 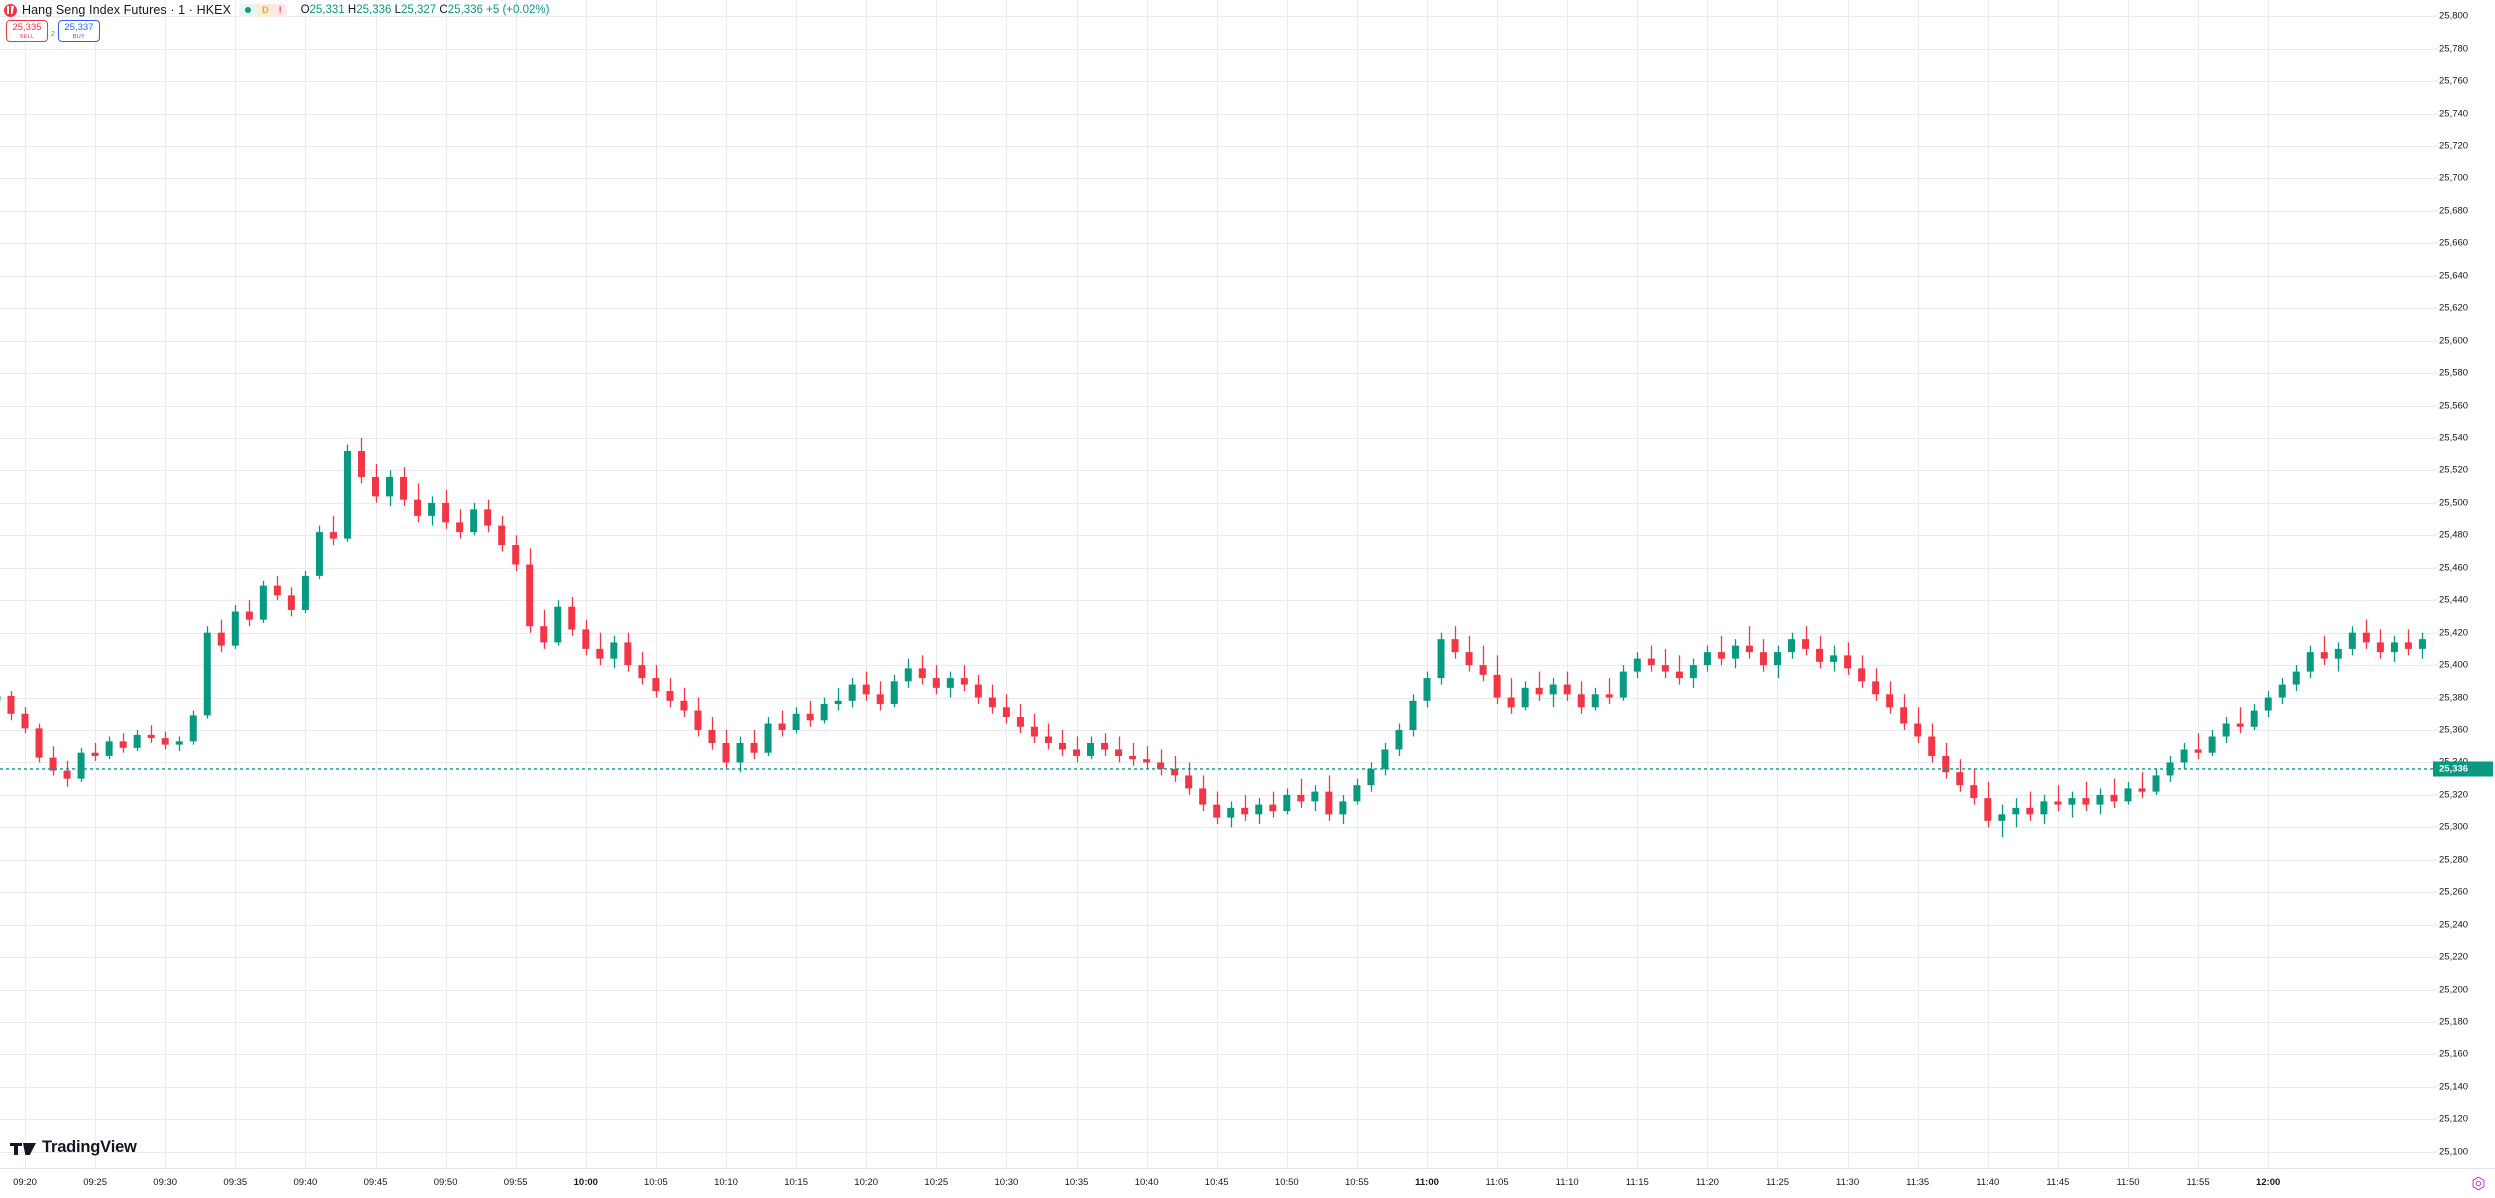 What do you see at coordinates (492, 10) in the screenshot?
I see `ohlc-change: +5` at bounding box center [492, 10].